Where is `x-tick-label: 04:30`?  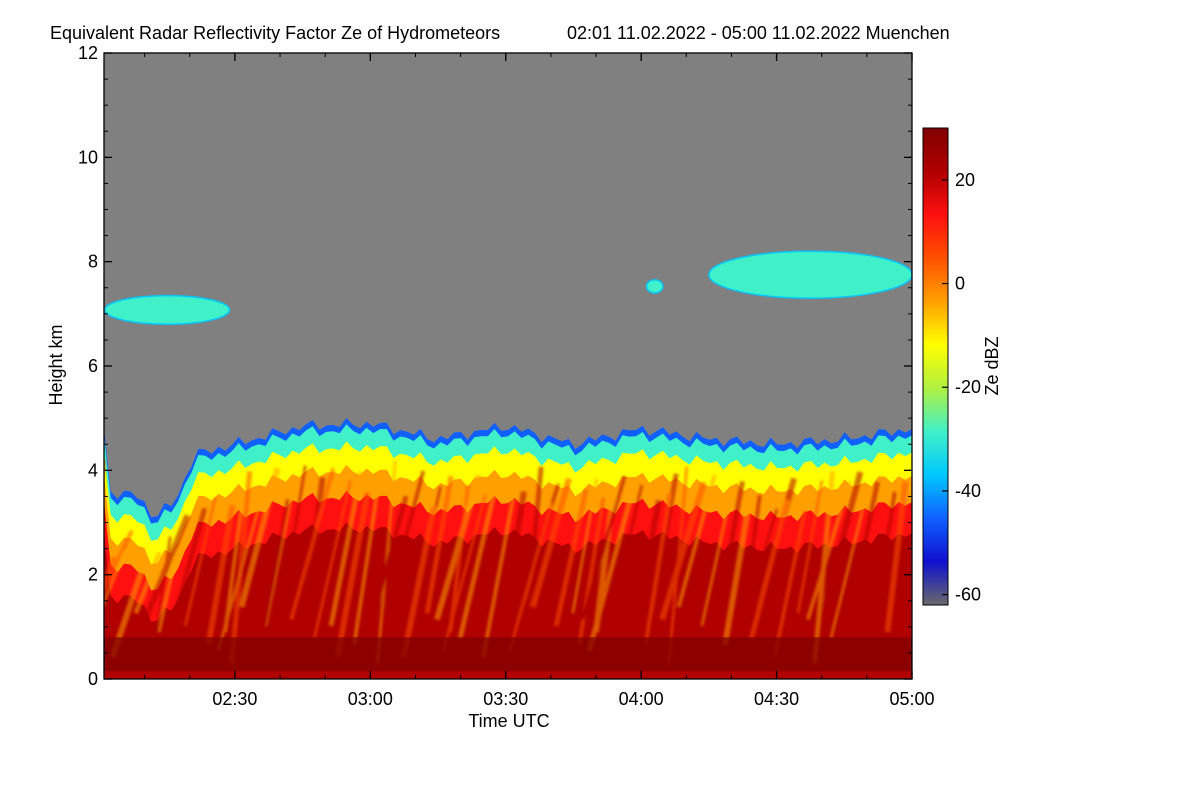
x-tick-label: 04:30 is located at coordinates (776, 699).